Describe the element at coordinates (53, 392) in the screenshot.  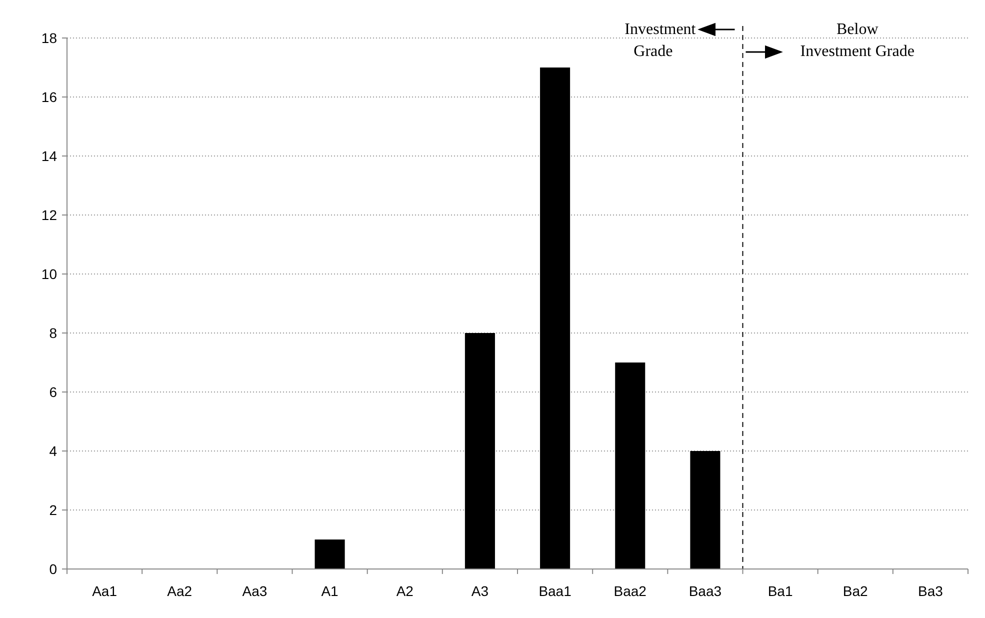
I see `y-tick-label: 6` at that location.